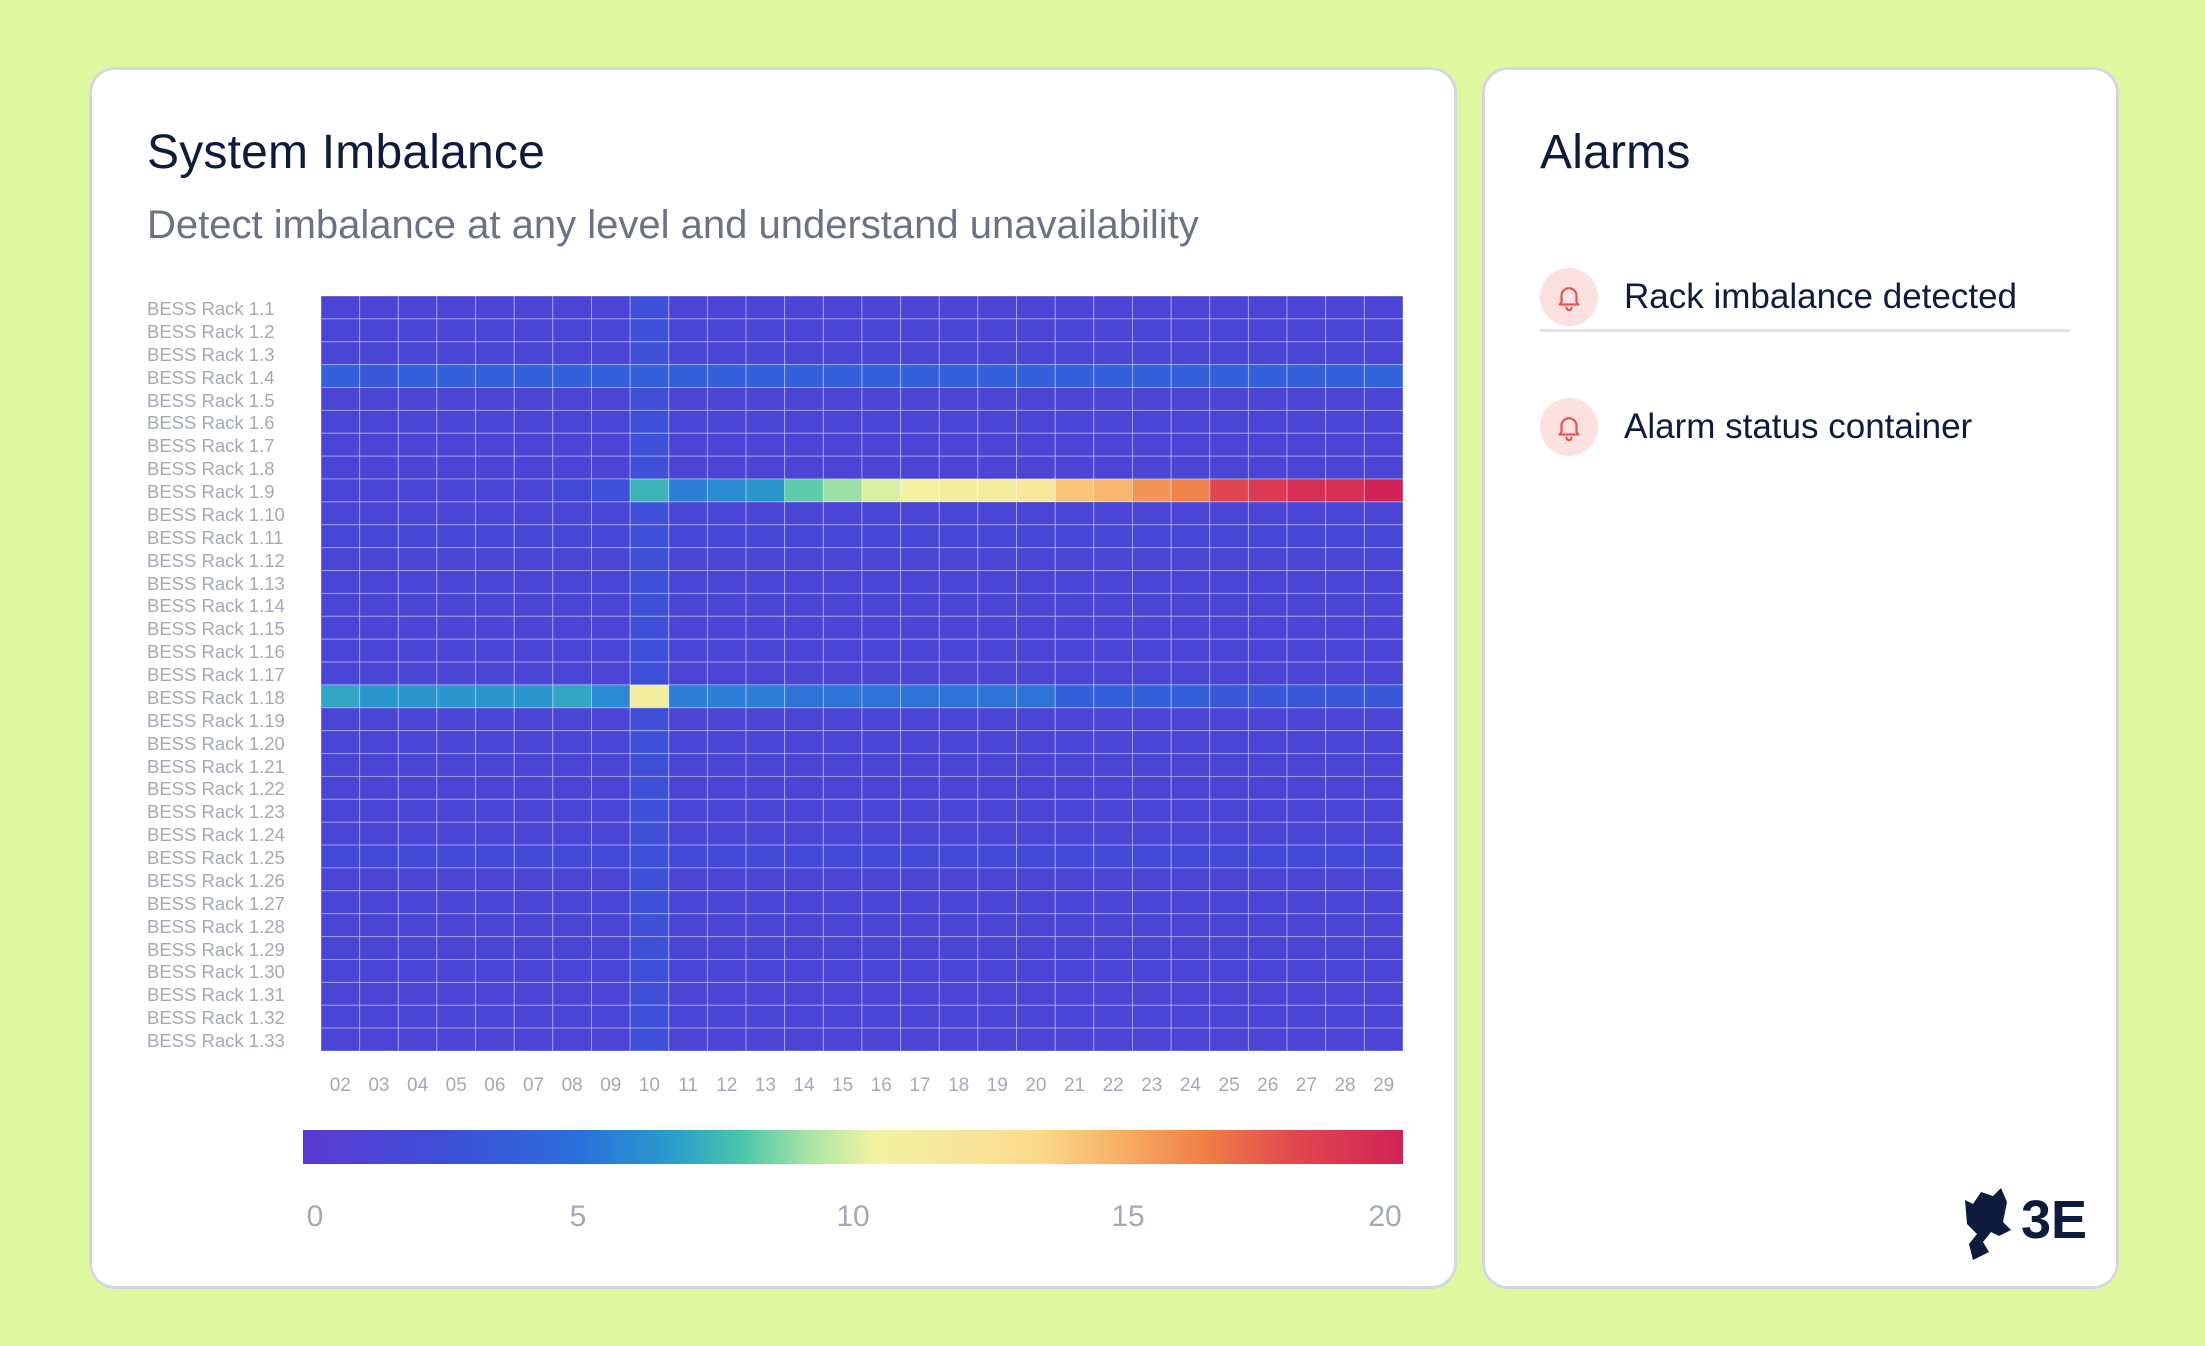 This screenshot has height=1346, width=2205. What do you see at coordinates (216, 675) in the screenshot?
I see `y-tick-label: BESS Rack 1.17` at bounding box center [216, 675].